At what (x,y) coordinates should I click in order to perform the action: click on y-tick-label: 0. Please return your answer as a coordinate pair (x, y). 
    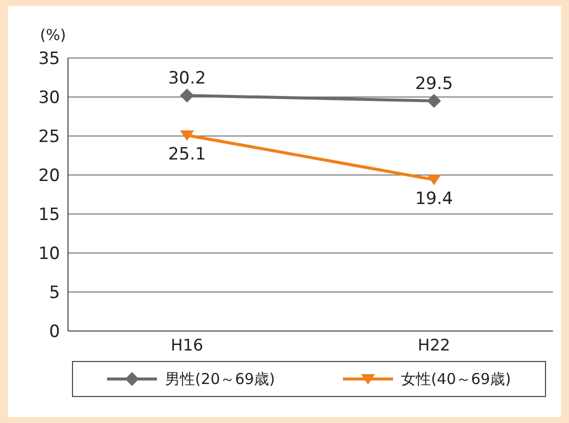
    Looking at the image, I should click on (54, 332).